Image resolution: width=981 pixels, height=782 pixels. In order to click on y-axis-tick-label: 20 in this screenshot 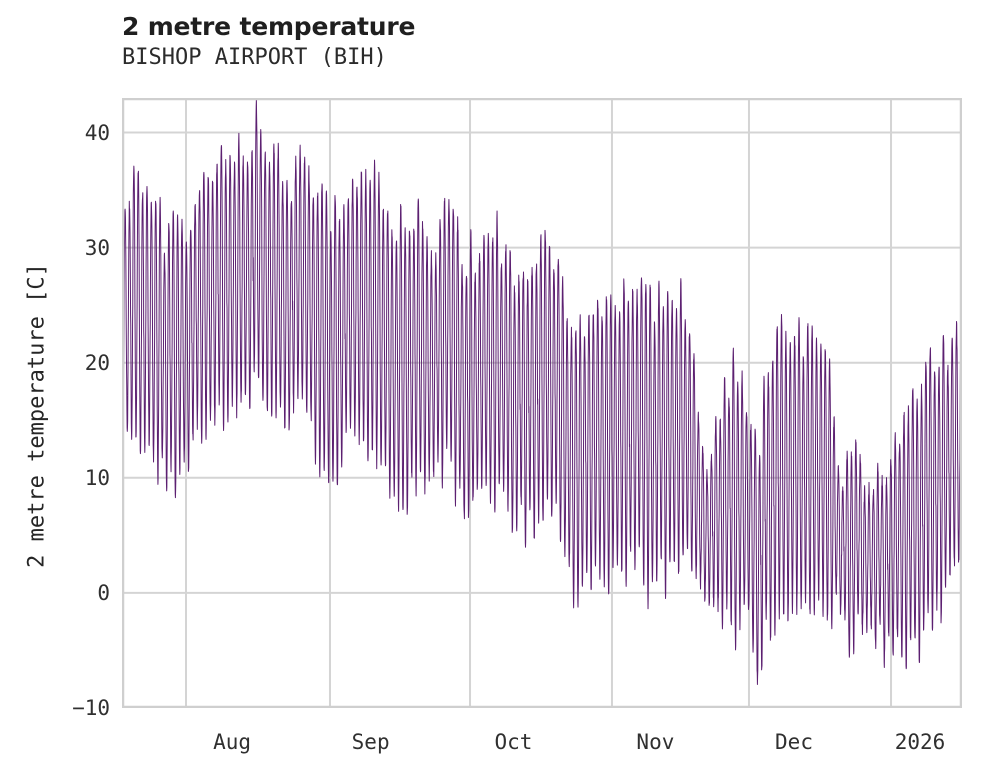, I will do `click(97, 362)`.